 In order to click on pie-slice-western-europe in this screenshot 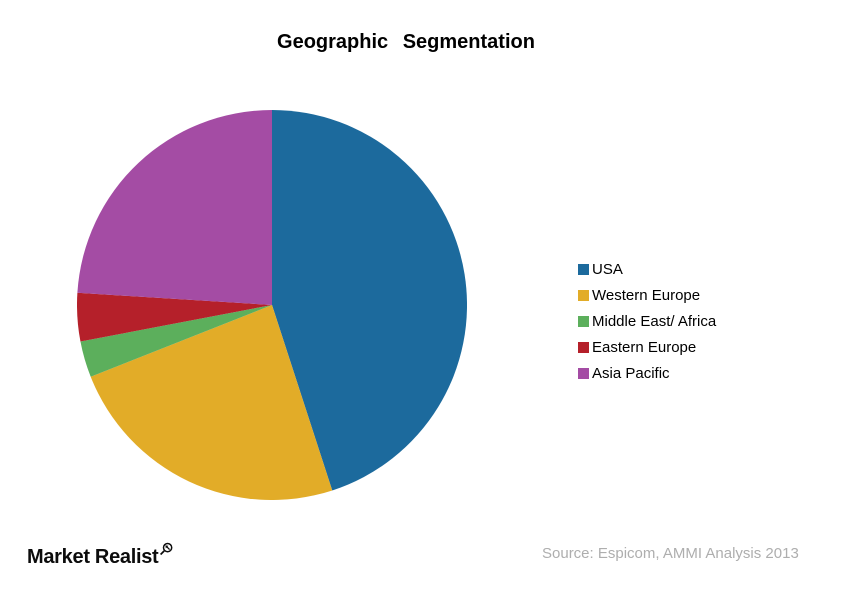, I will do `click(211, 402)`.